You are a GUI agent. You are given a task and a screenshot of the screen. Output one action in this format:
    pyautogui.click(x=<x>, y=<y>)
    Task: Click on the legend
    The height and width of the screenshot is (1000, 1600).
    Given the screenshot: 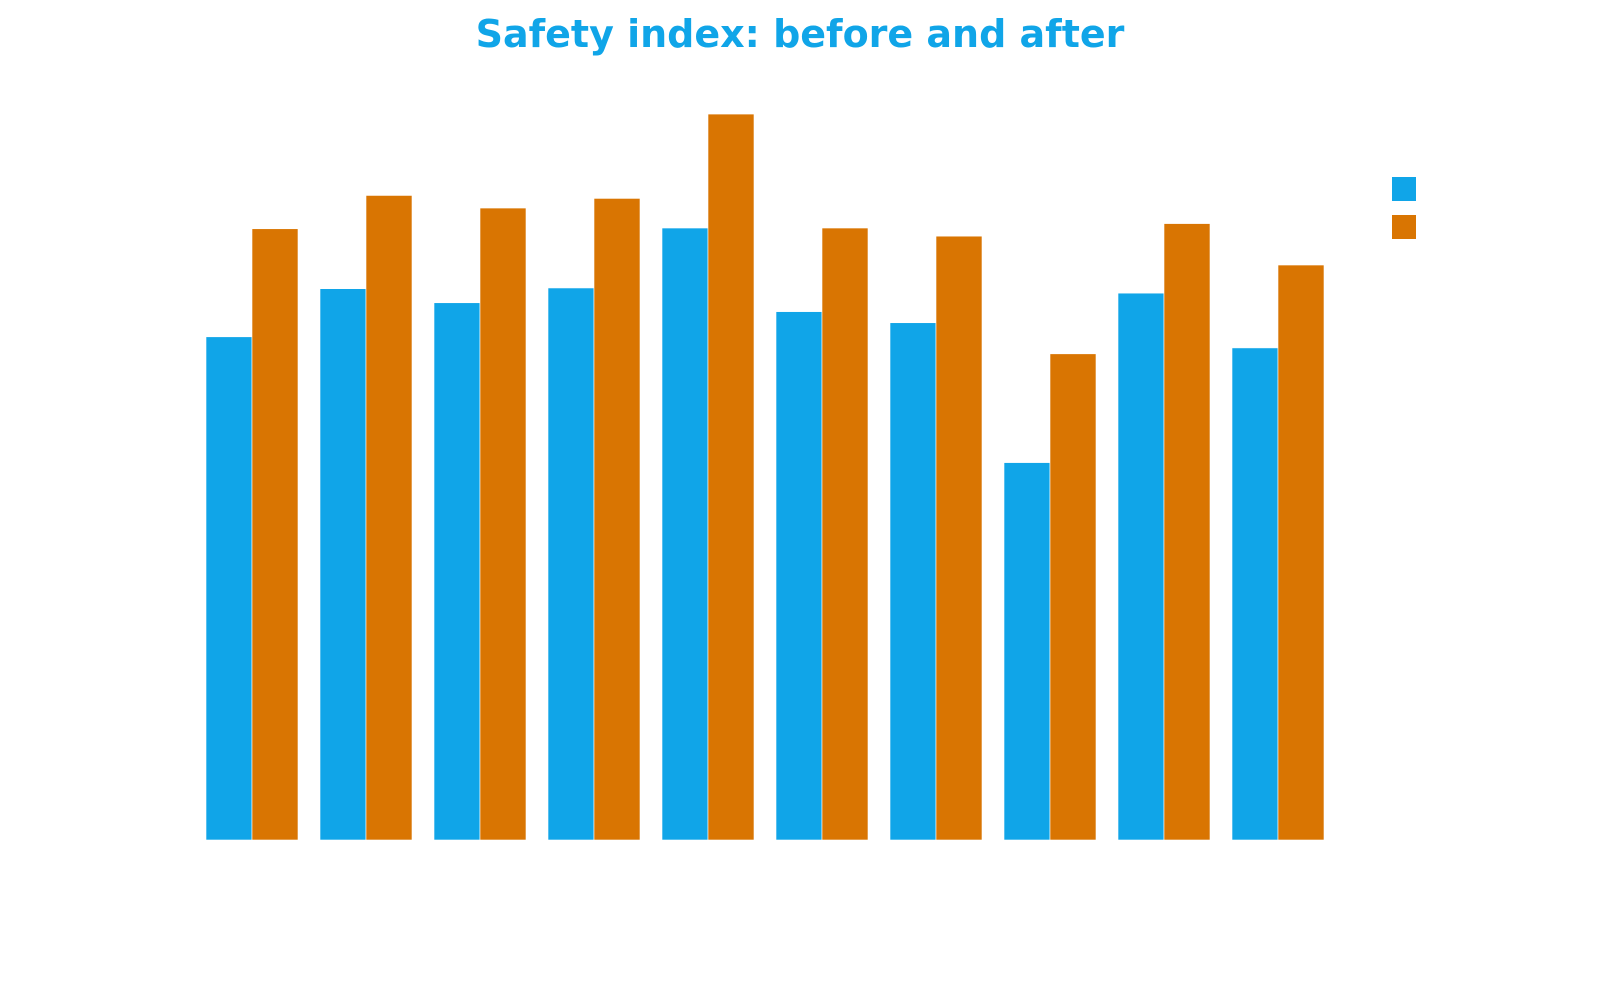 What is the action you would take?
    pyautogui.click(x=1404, y=208)
    